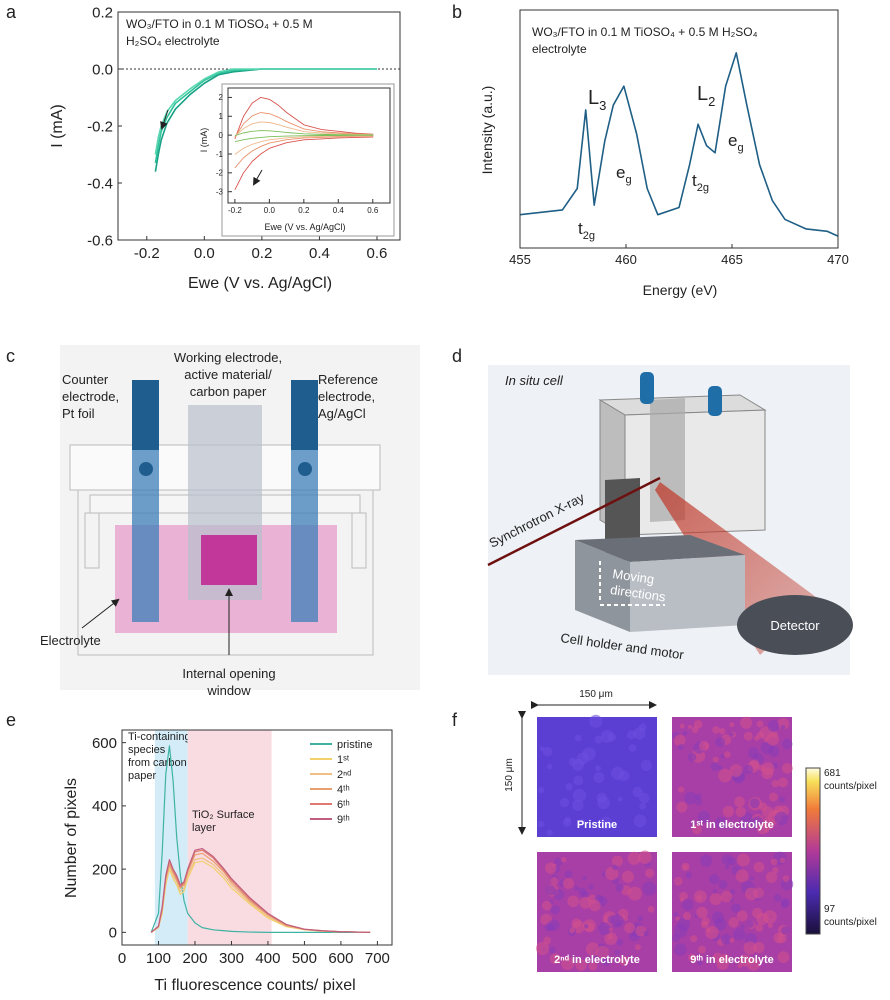 The image size is (890, 1000). I want to click on x-tick-label: 470, so click(838, 259).